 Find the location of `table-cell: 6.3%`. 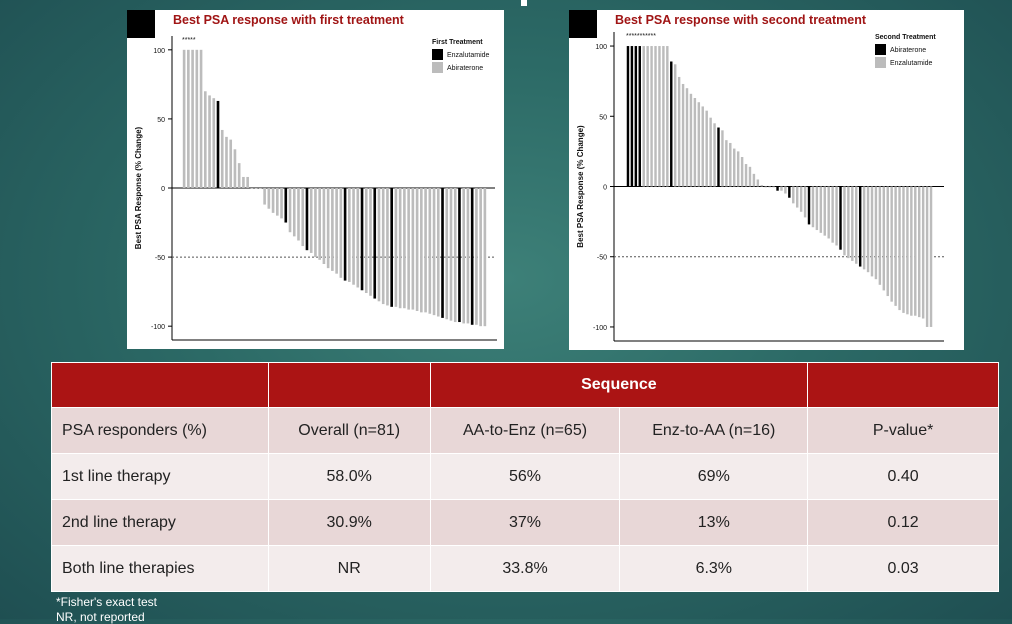

table-cell: 6.3% is located at coordinates (714, 568).